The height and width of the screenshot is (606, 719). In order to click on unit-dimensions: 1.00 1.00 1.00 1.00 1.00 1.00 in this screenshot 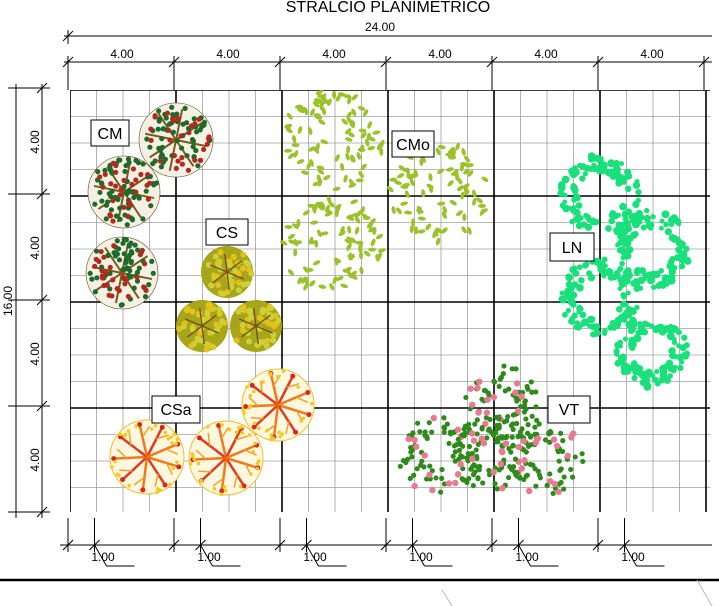, I will do `click(386, 542)`.